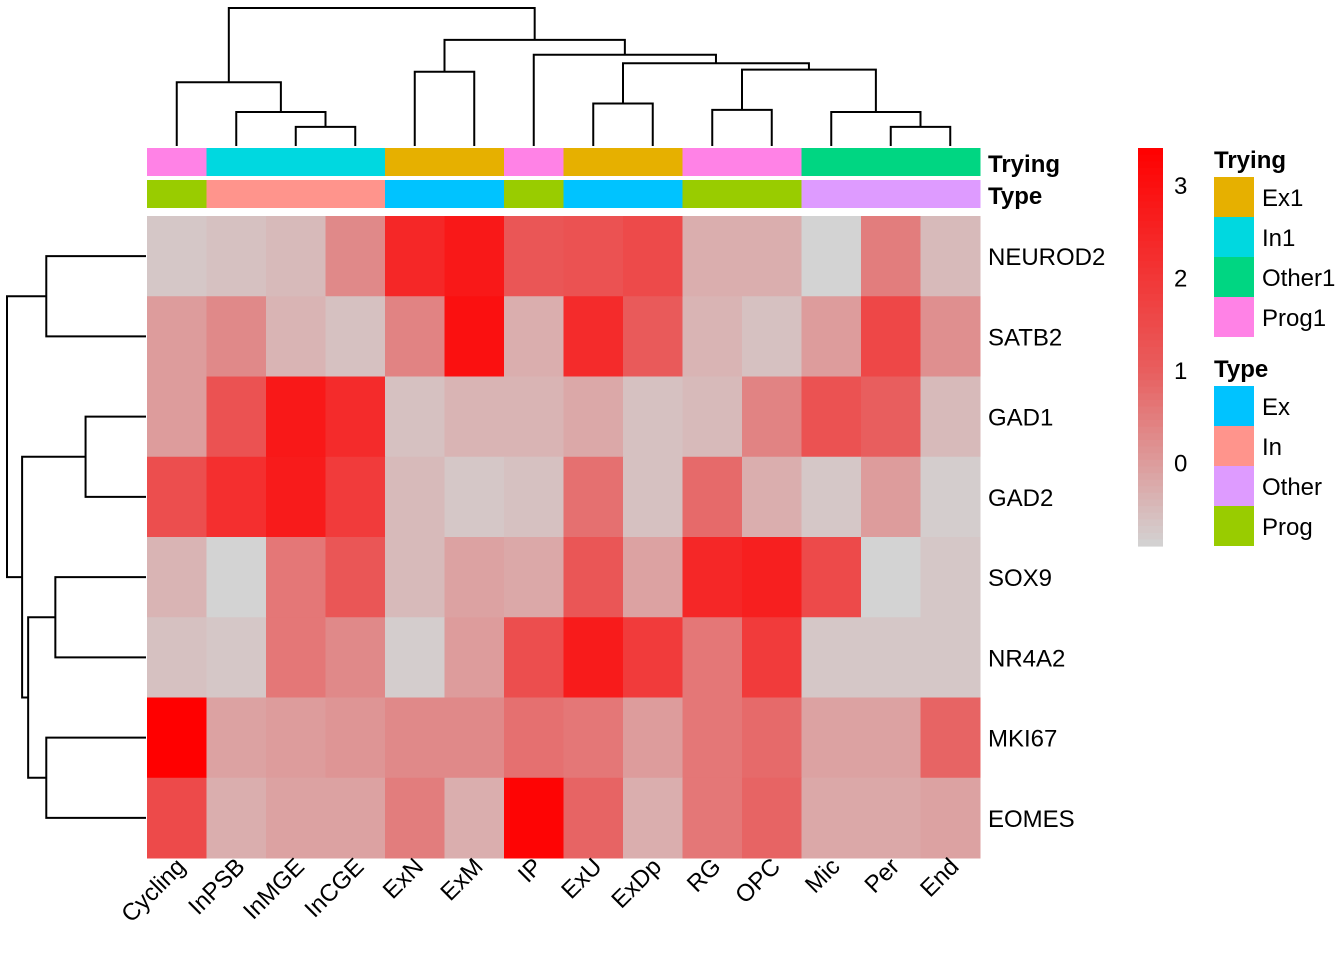 This screenshot has width=1344, height=960. Describe the element at coordinates (236, 336) in the screenshot. I see `heatmap-cell-SATB2-InPSB` at that location.